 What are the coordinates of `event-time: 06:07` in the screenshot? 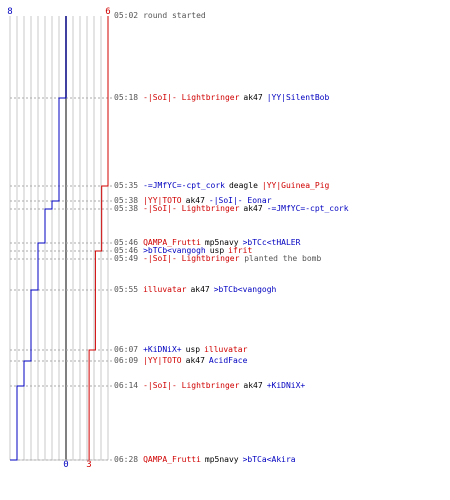 It's located at (126, 349).